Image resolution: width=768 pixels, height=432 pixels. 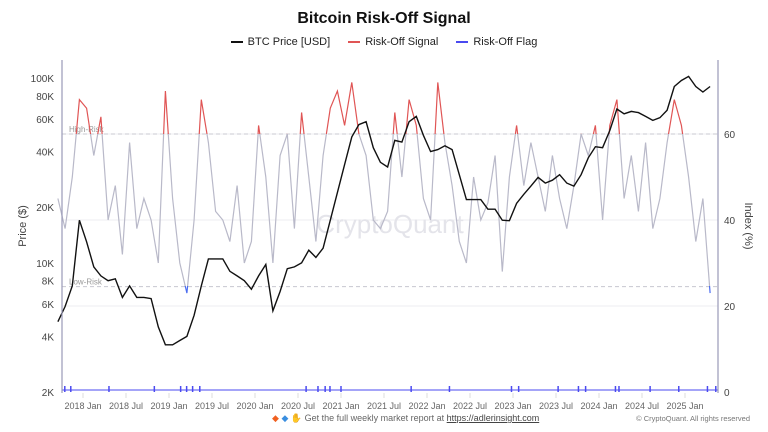 What do you see at coordinates (684, 406) in the screenshot?
I see `x-tick-label: 2025 Jan` at bounding box center [684, 406].